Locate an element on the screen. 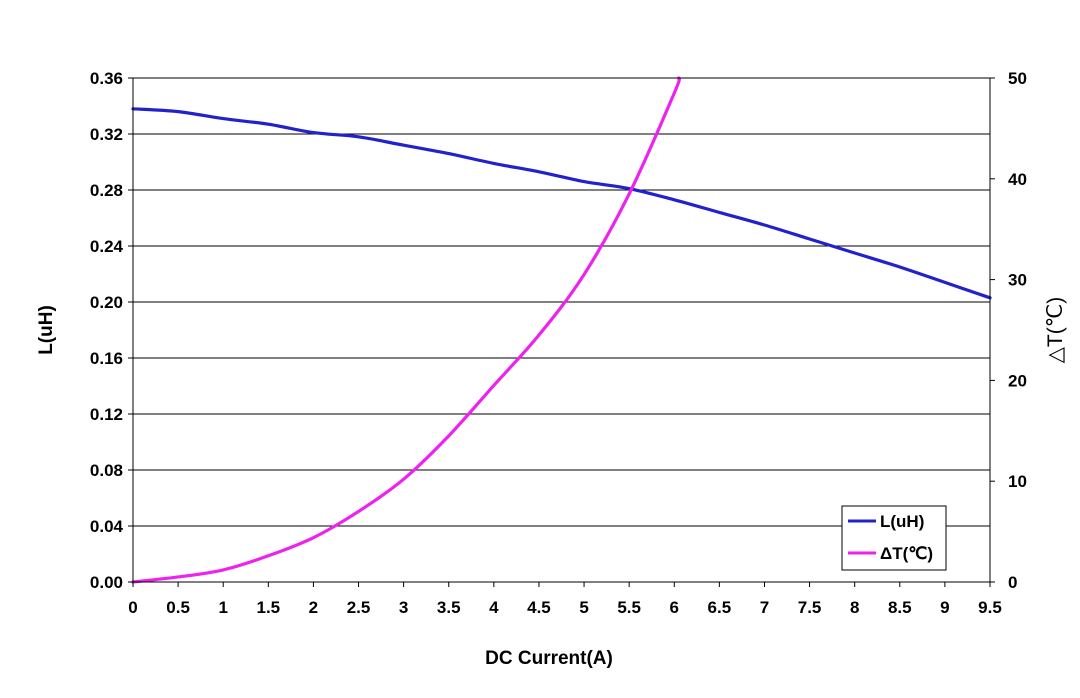  y-axis-title: L(uH) is located at coordinates (46, 330).